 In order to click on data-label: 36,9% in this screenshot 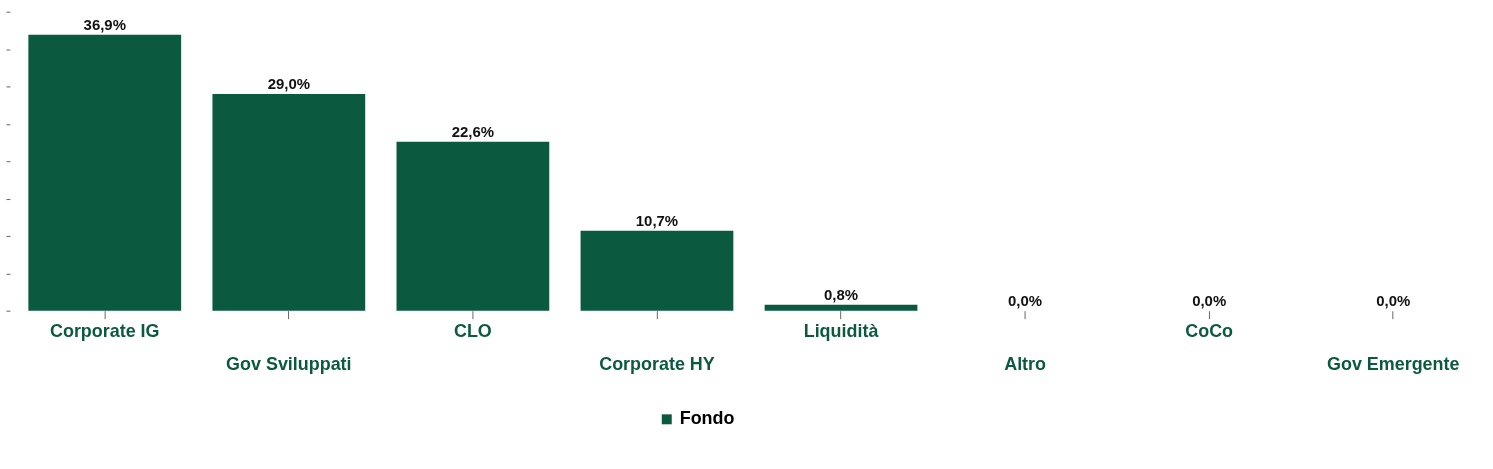, I will do `click(104, 24)`.